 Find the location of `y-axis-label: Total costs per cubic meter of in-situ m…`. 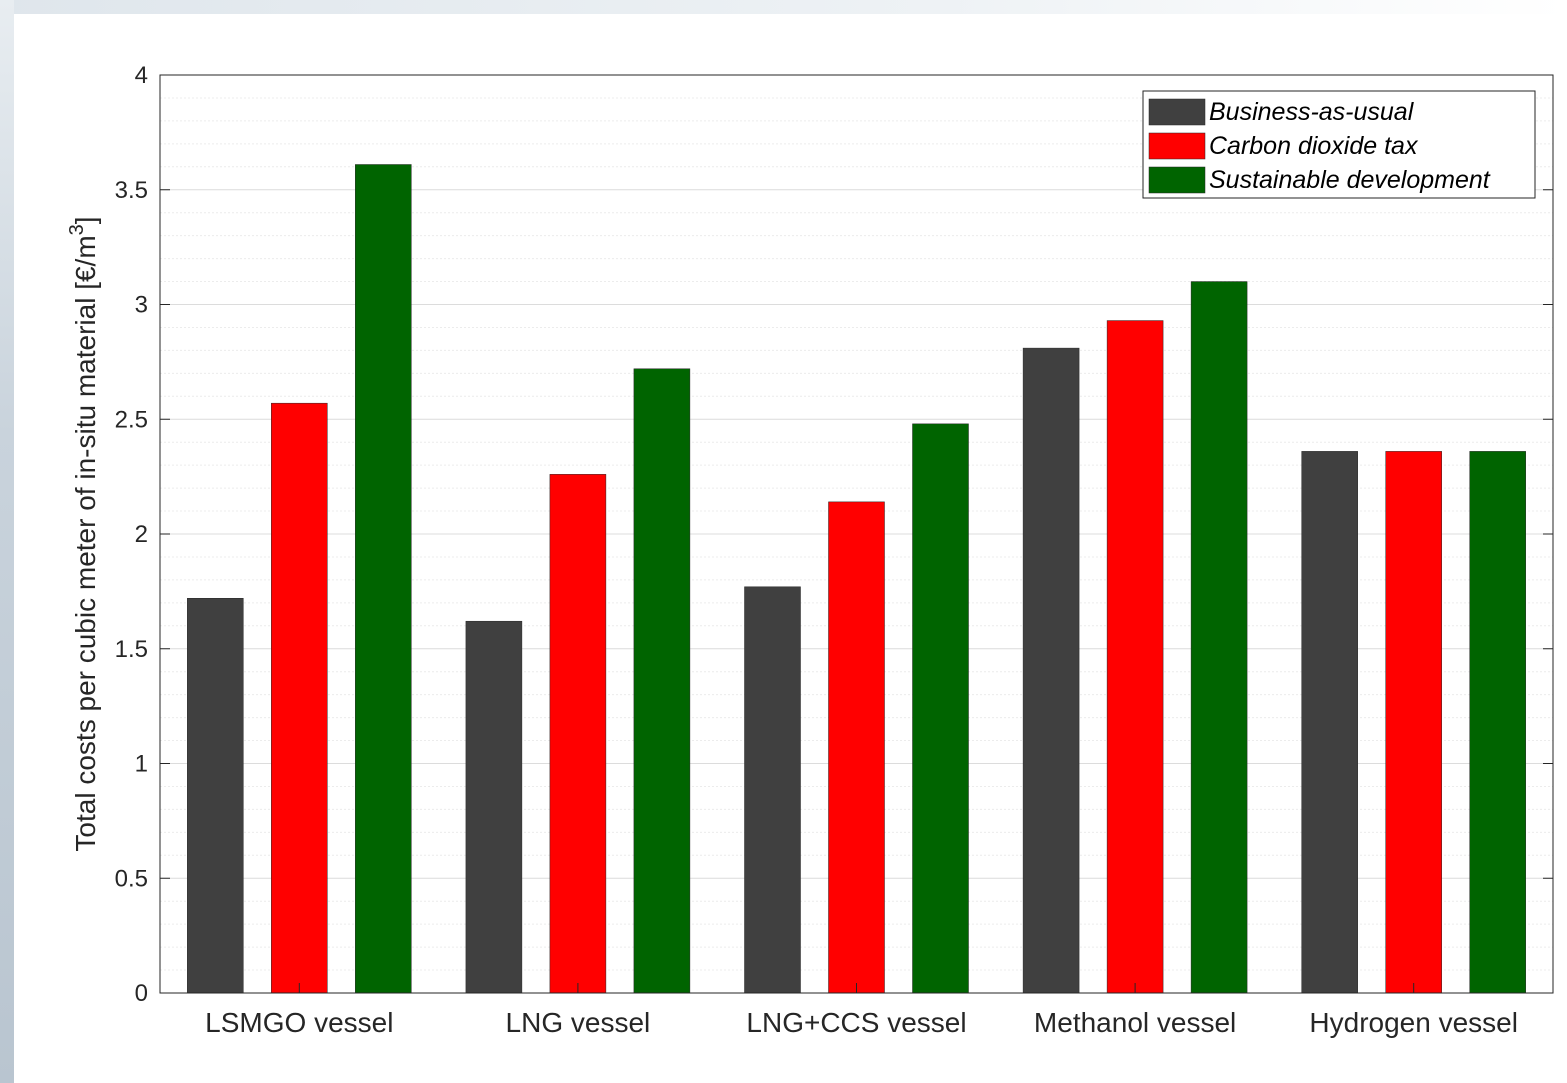

y-axis-label: Total costs per cubic meter of in-situ m… is located at coordinates (83, 533).